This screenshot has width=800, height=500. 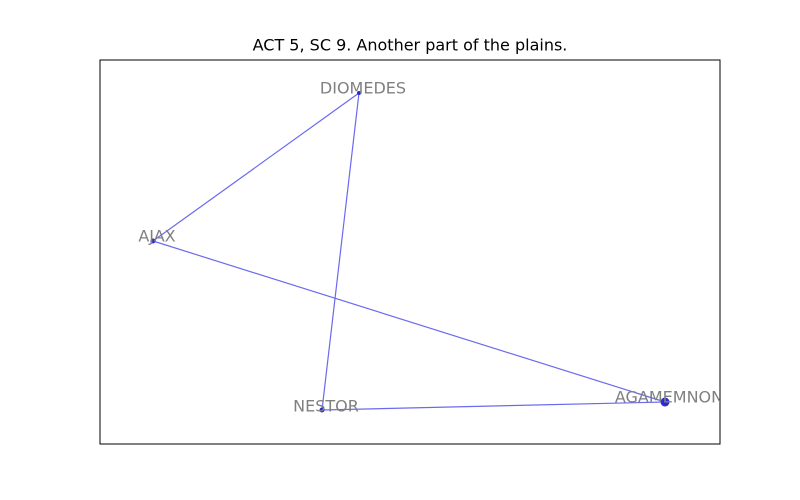 I want to click on title: ACT 5, SC 9. Another part of the plains., so click(x=410, y=45).